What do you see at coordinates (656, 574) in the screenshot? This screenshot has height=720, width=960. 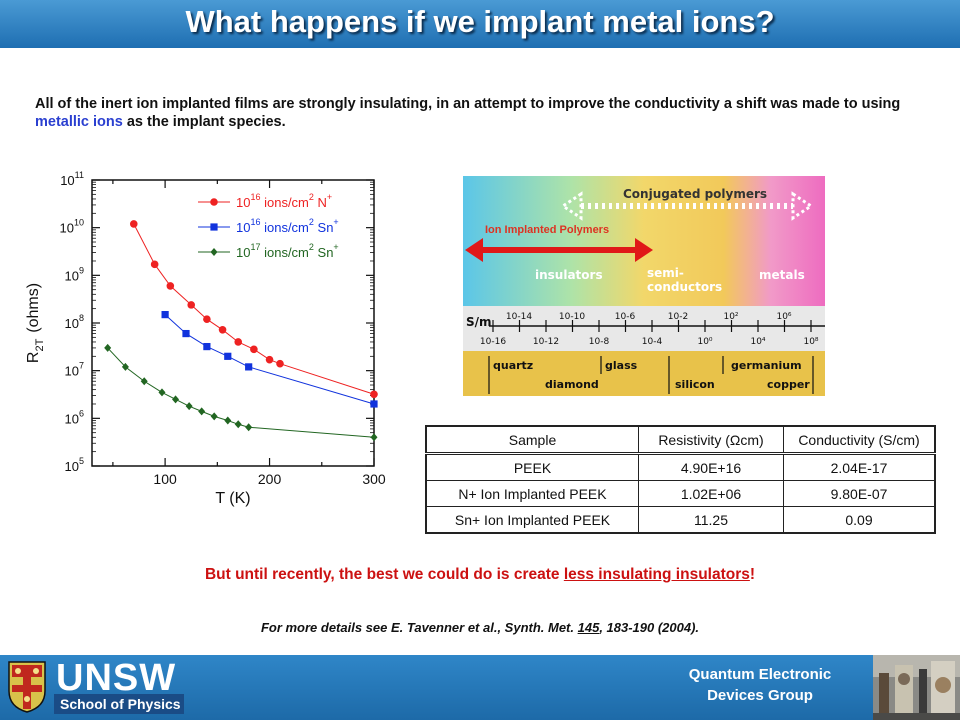 I see `punchline-underlined: less insulating insulators` at bounding box center [656, 574].